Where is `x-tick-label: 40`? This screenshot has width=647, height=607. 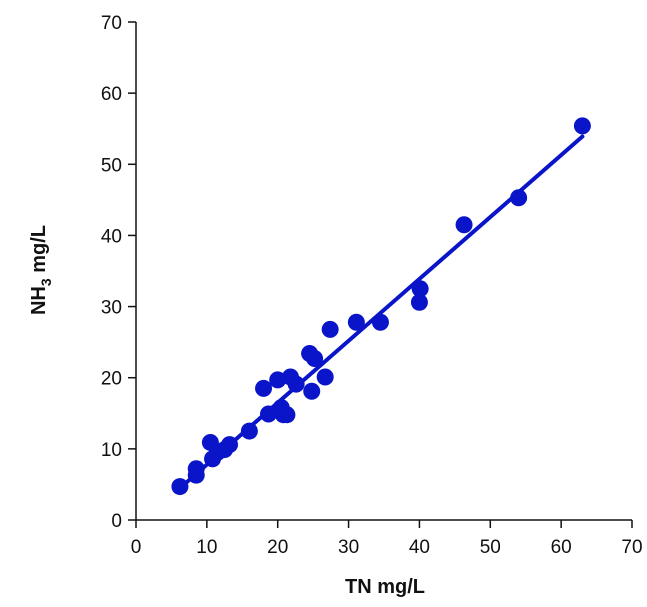
x-tick-label: 40 is located at coordinates (419, 547).